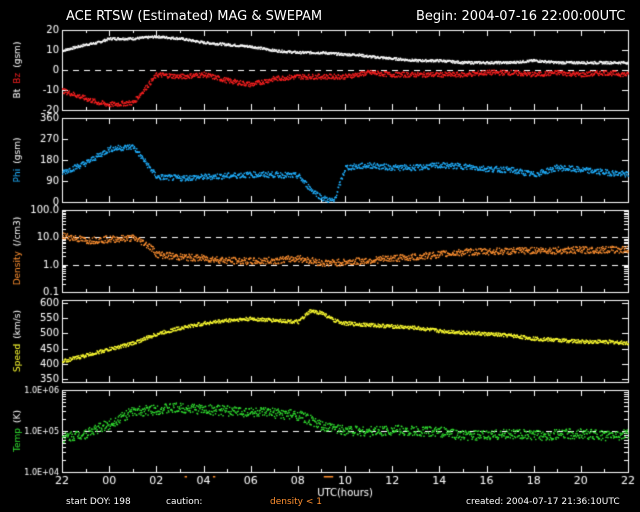  I want to click on caution-label: caution:, so click(184, 502).